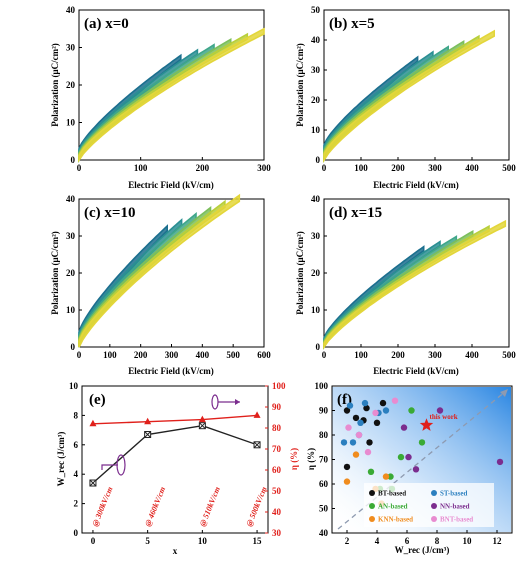 The width and height of the screenshot is (531, 572). I want to click on x-tick-label: 300, so click(264, 168).